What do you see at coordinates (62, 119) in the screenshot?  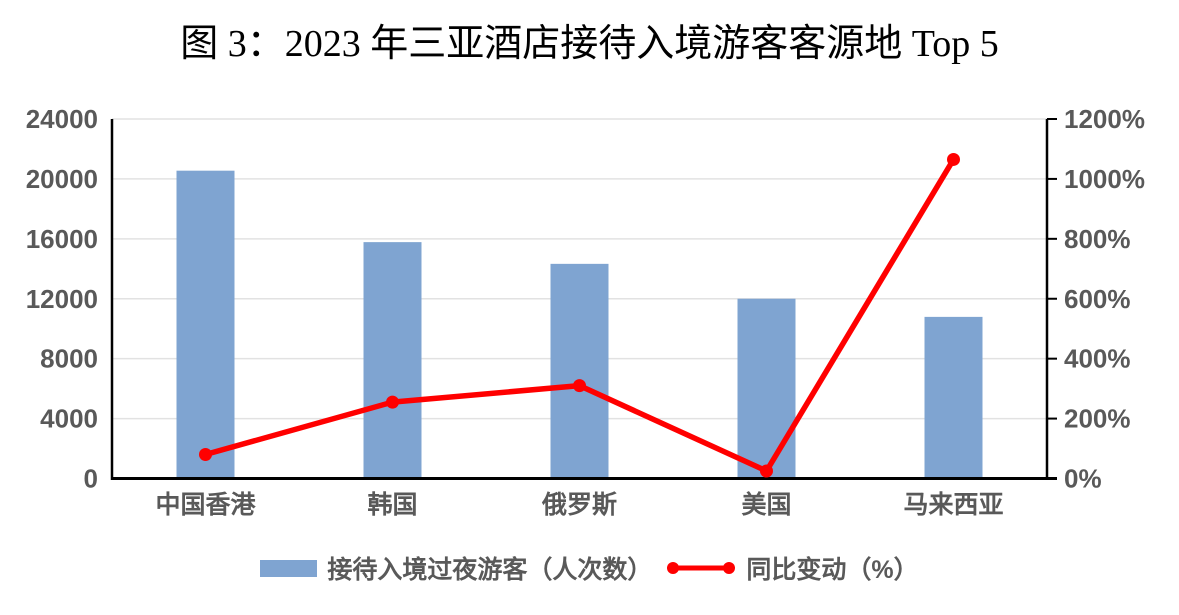 I see `y-axis-left-tick-label: 24000` at bounding box center [62, 119].